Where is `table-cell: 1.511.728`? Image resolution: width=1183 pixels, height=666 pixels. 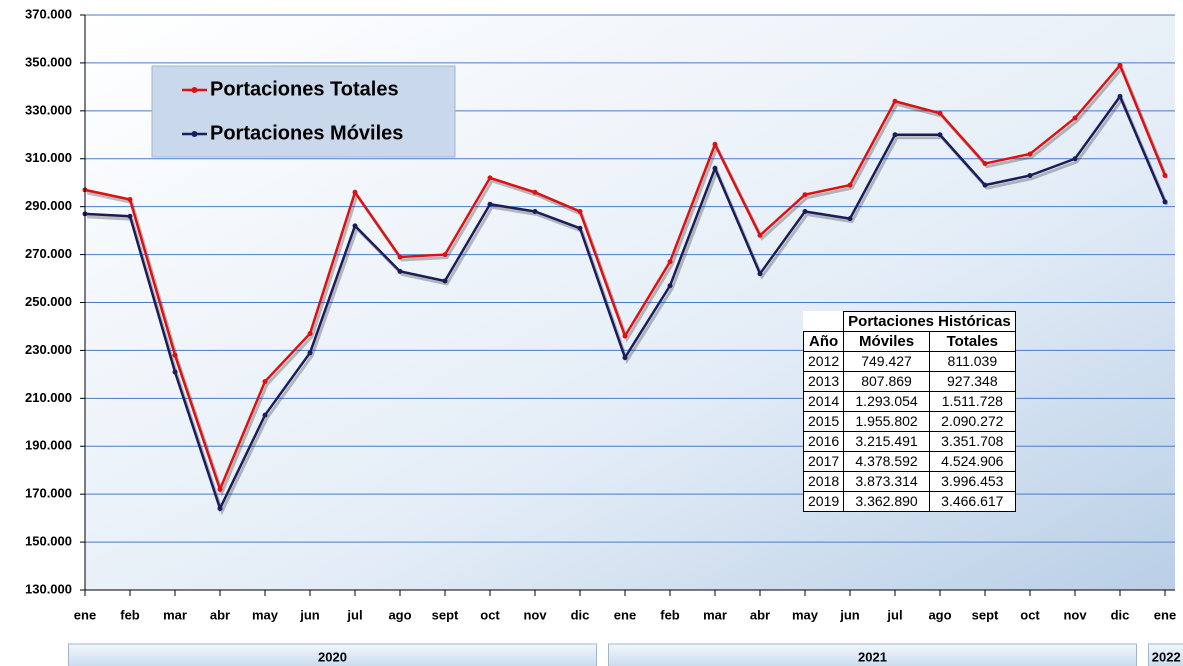 table-cell: 1.511.728 is located at coordinates (972, 401).